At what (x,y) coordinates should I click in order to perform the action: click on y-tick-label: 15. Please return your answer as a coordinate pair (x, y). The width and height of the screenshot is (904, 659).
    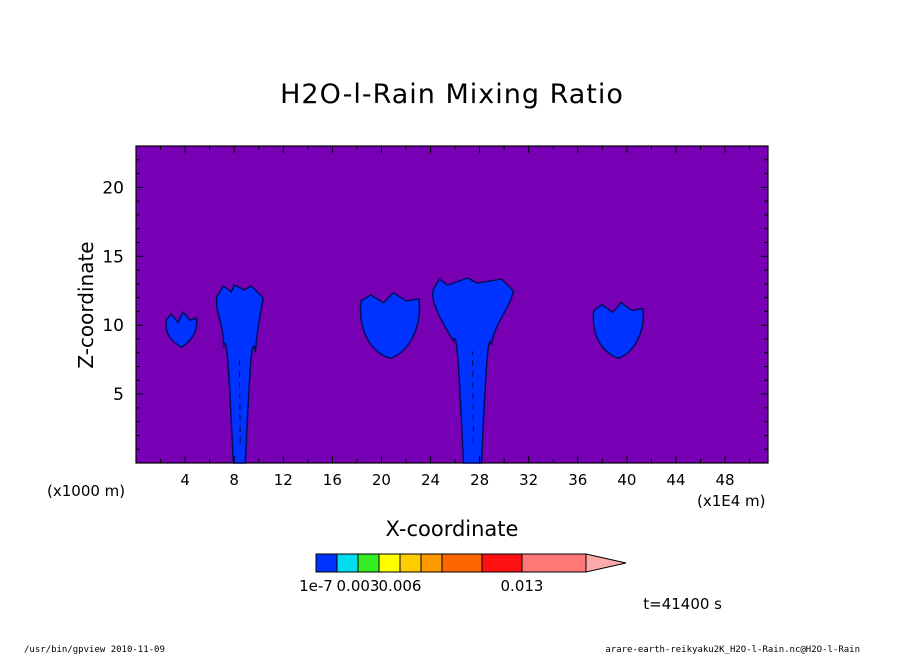
    Looking at the image, I should click on (113, 257).